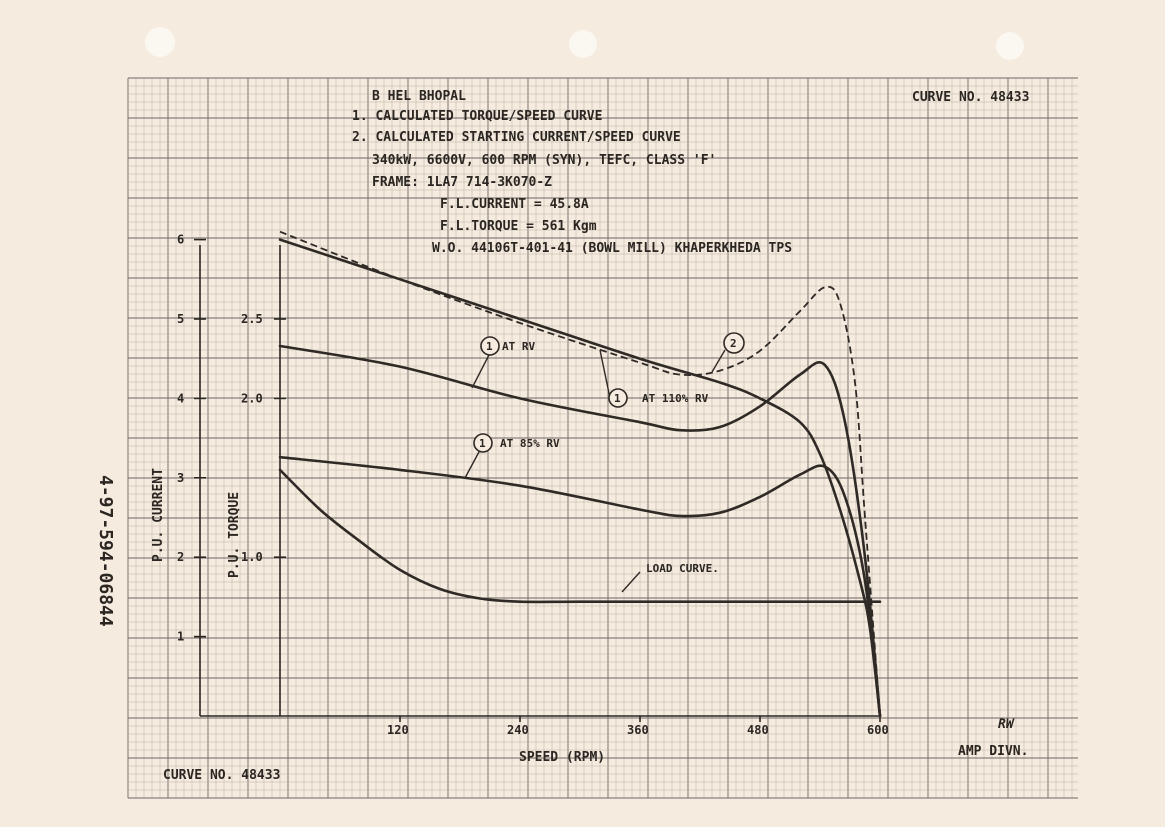 The width and height of the screenshot is (1165, 827). I want to click on marker-1-at-rv, so click(490, 346).